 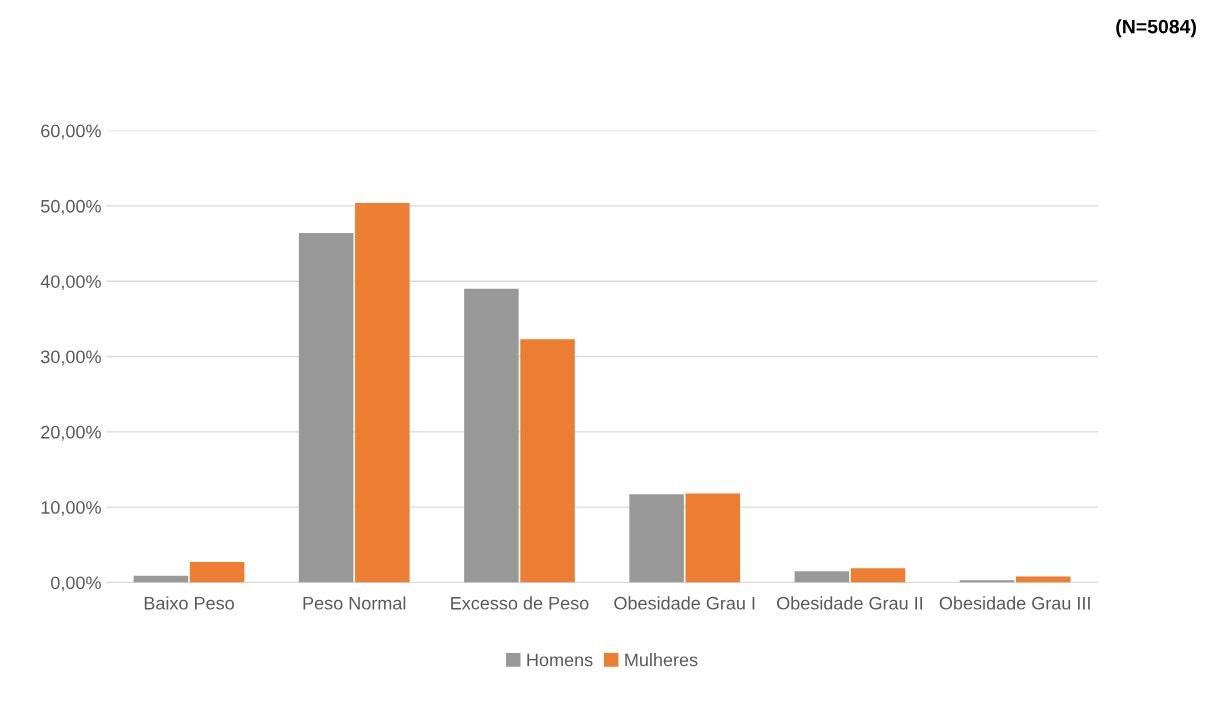 What do you see at coordinates (71, 508) in the screenshot?
I see `y-tick-label: 10,00%` at bounding box center [71, 508].